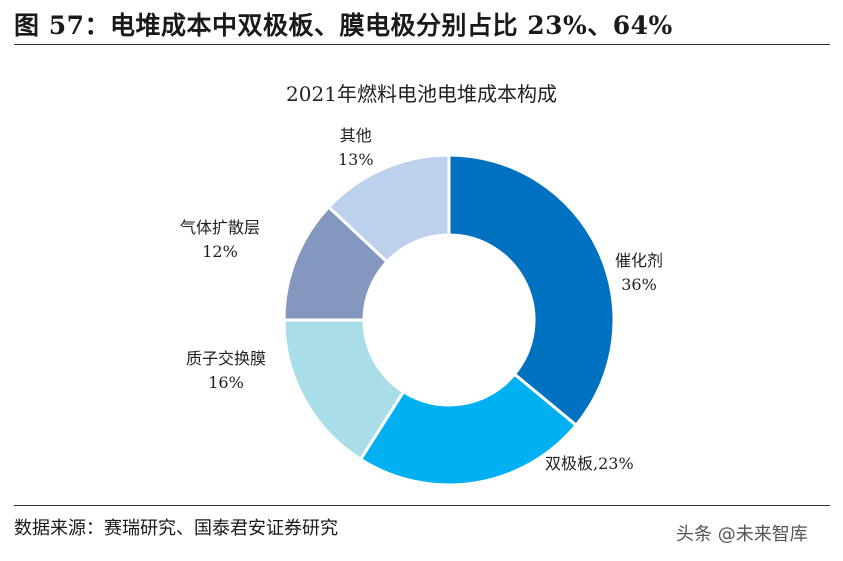 The height and width of the screenshot is (561, 843). I want to click on slice-name: 气体扩散层, so click(220, 227).